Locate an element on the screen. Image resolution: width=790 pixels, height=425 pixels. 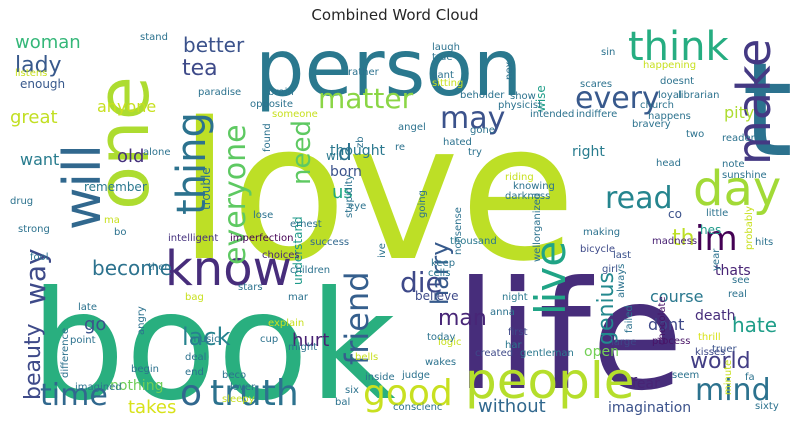
word-thought: thought is located at coordinates (358, 151).